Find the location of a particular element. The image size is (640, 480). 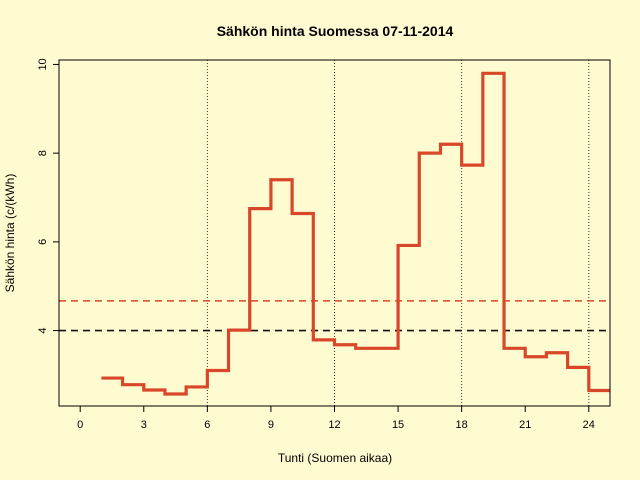

y-axis-label: Sähkön hinta (c/(kWh) is located at coordinates (10, 233).